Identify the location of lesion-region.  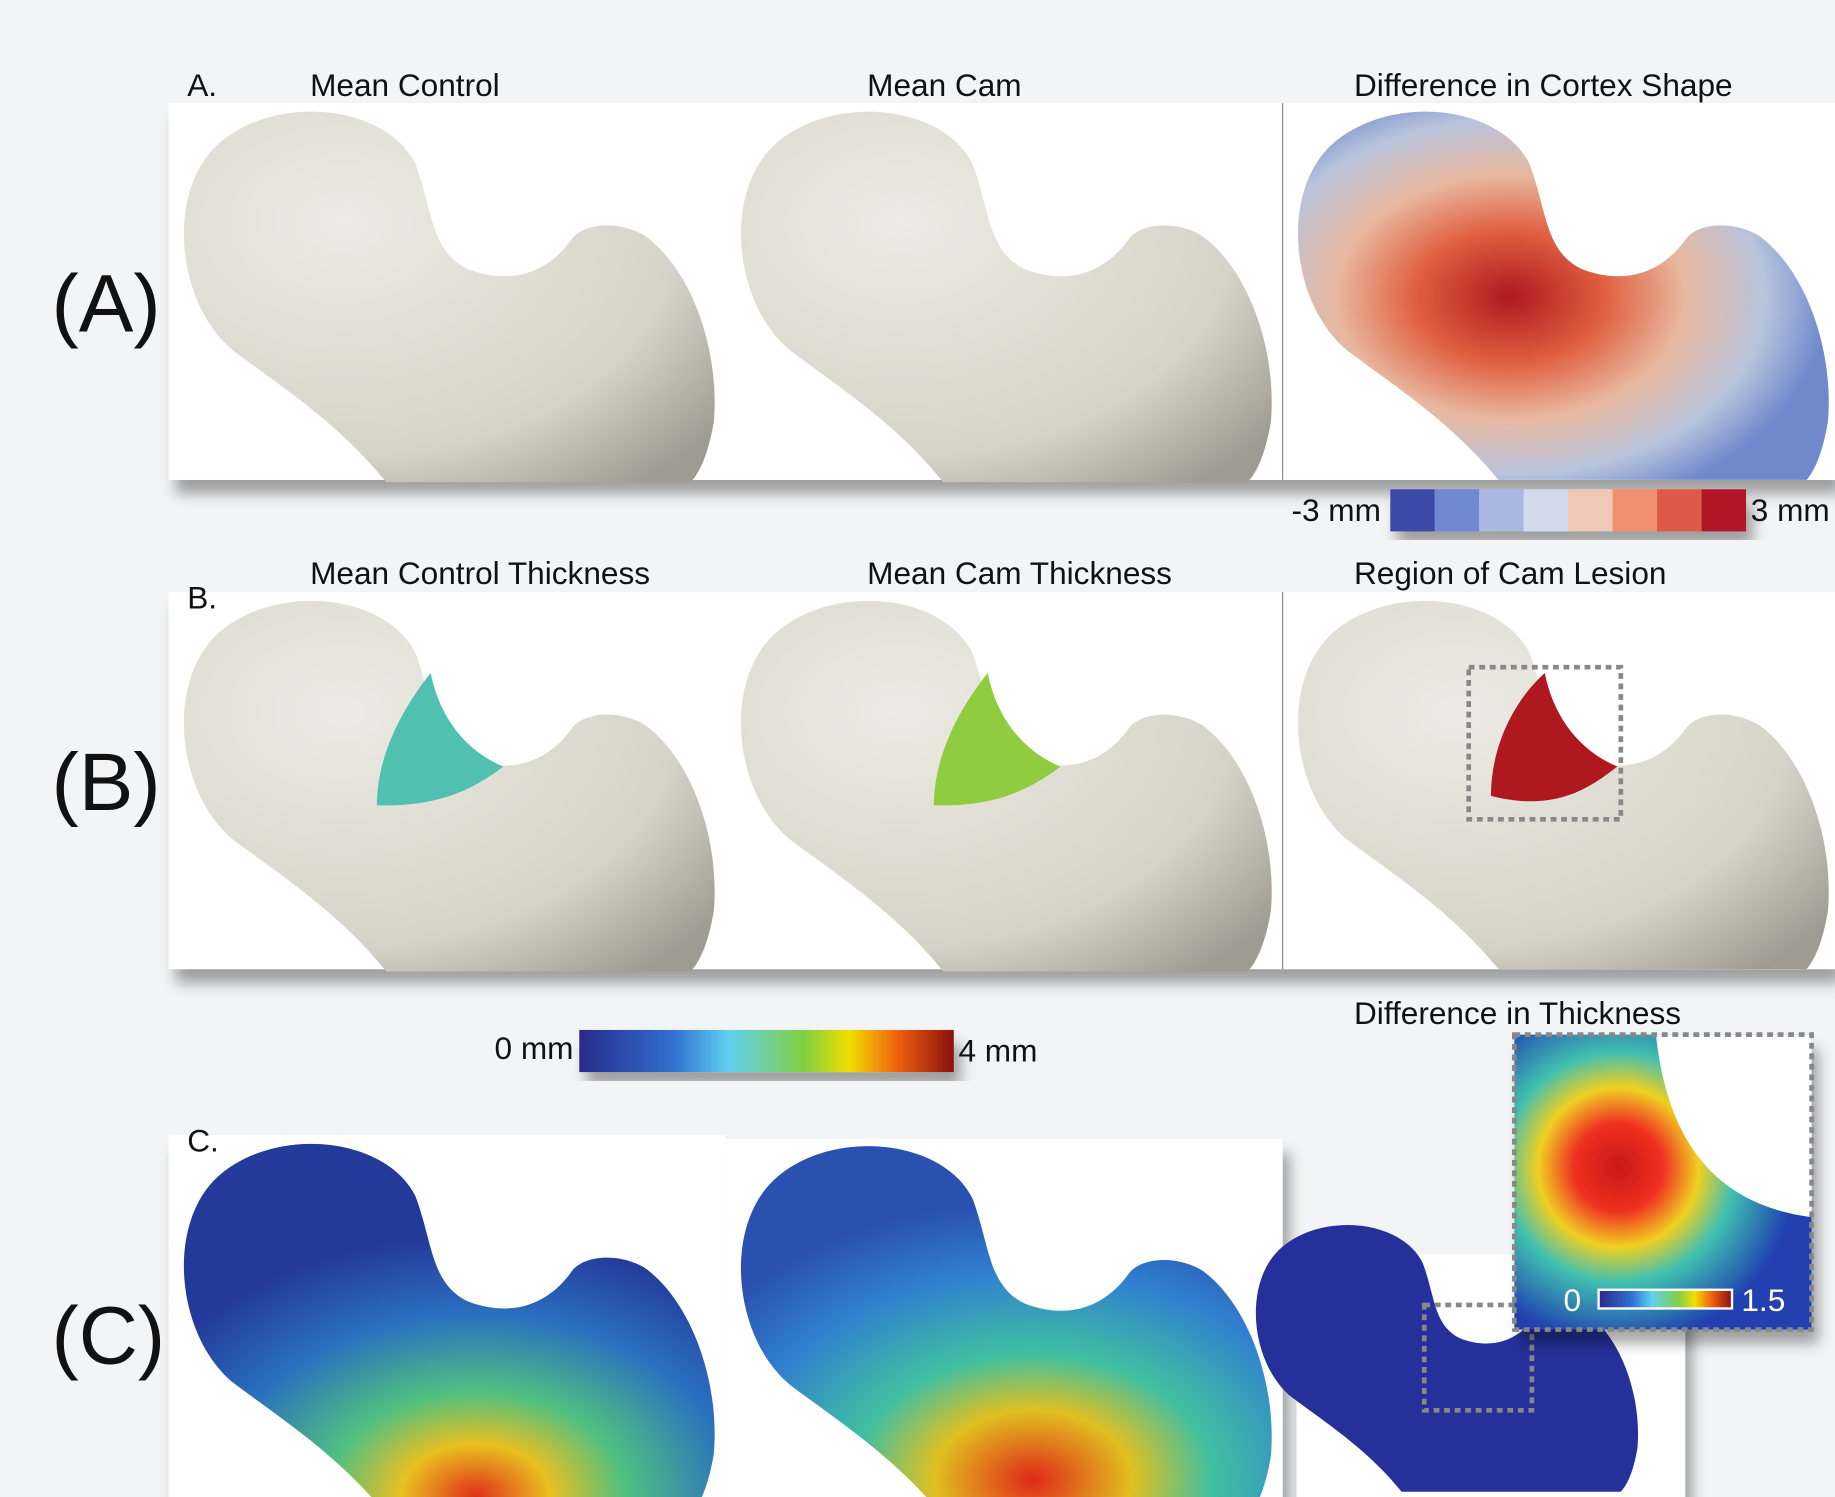
(1554, 737).